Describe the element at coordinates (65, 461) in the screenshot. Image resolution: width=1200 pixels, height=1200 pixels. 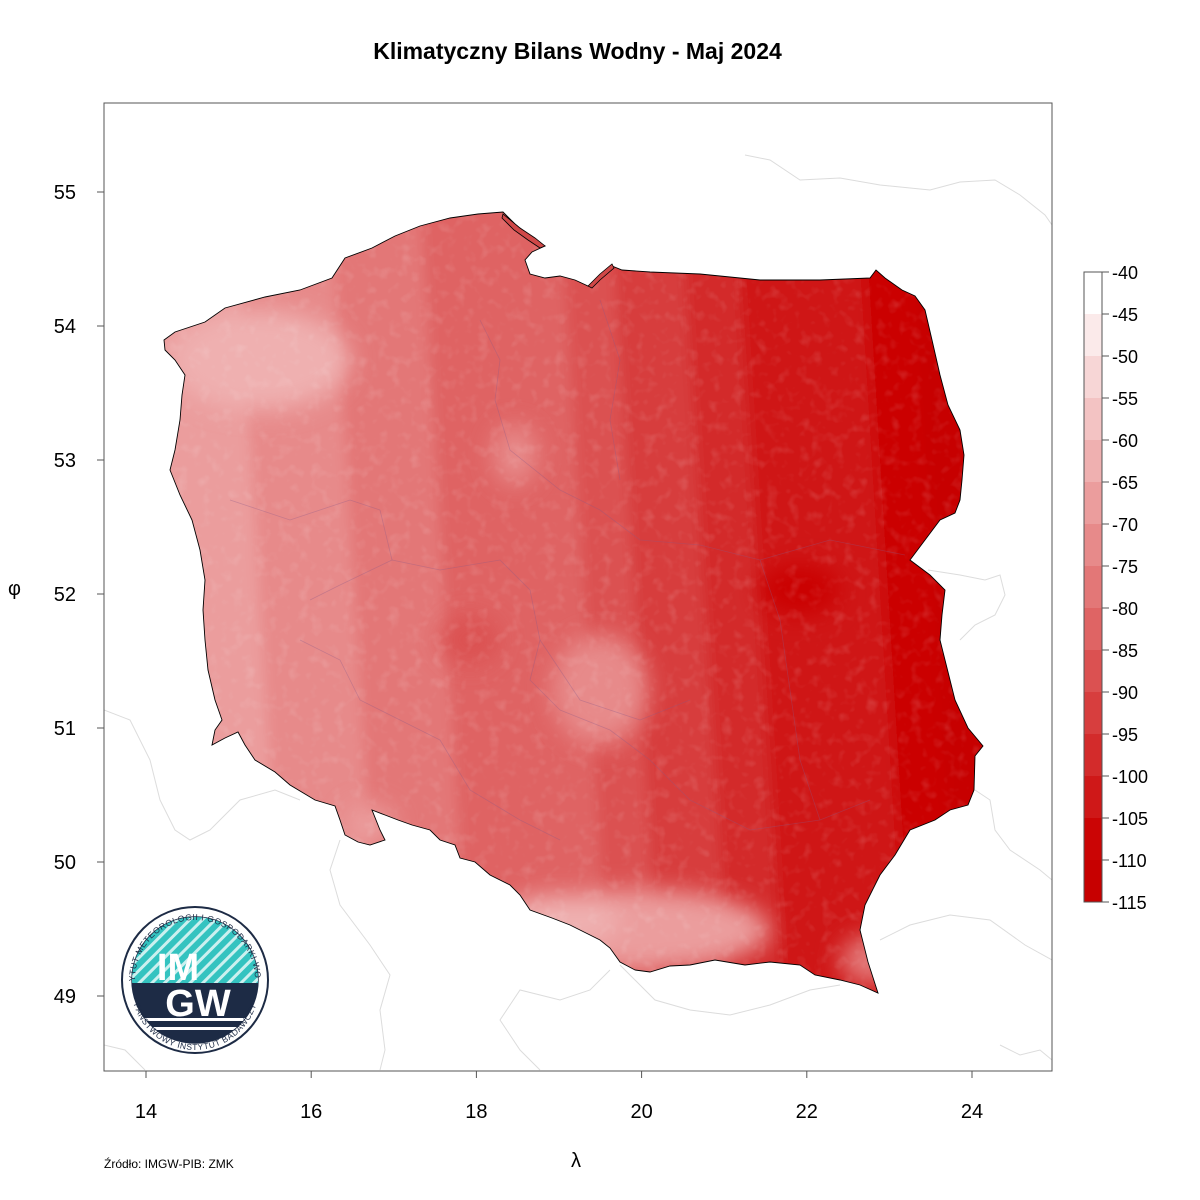
I see `y-tick-label: 53` at that location.